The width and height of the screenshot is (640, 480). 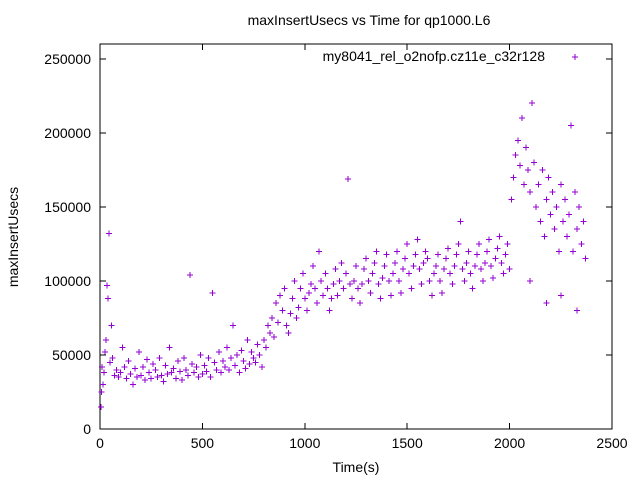 What do you see at coordinates (356, 467) in the screenshot?
I see `x-axis-title: Time(s)` at bounding box center [356, 467].